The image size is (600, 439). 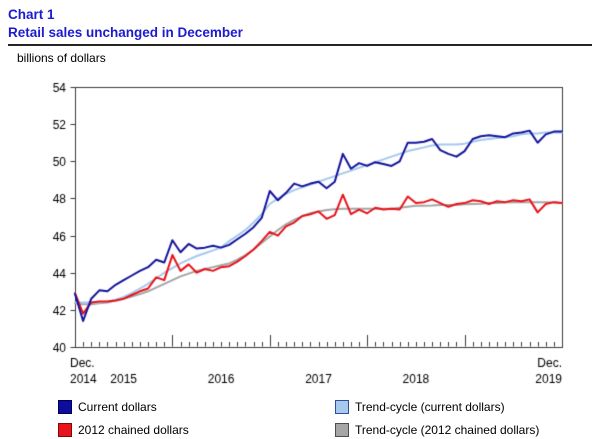 What do you see at coordinates (300, 45) in the screenshot?
I see `title-divider-rule` at bounding box center [300, 45].